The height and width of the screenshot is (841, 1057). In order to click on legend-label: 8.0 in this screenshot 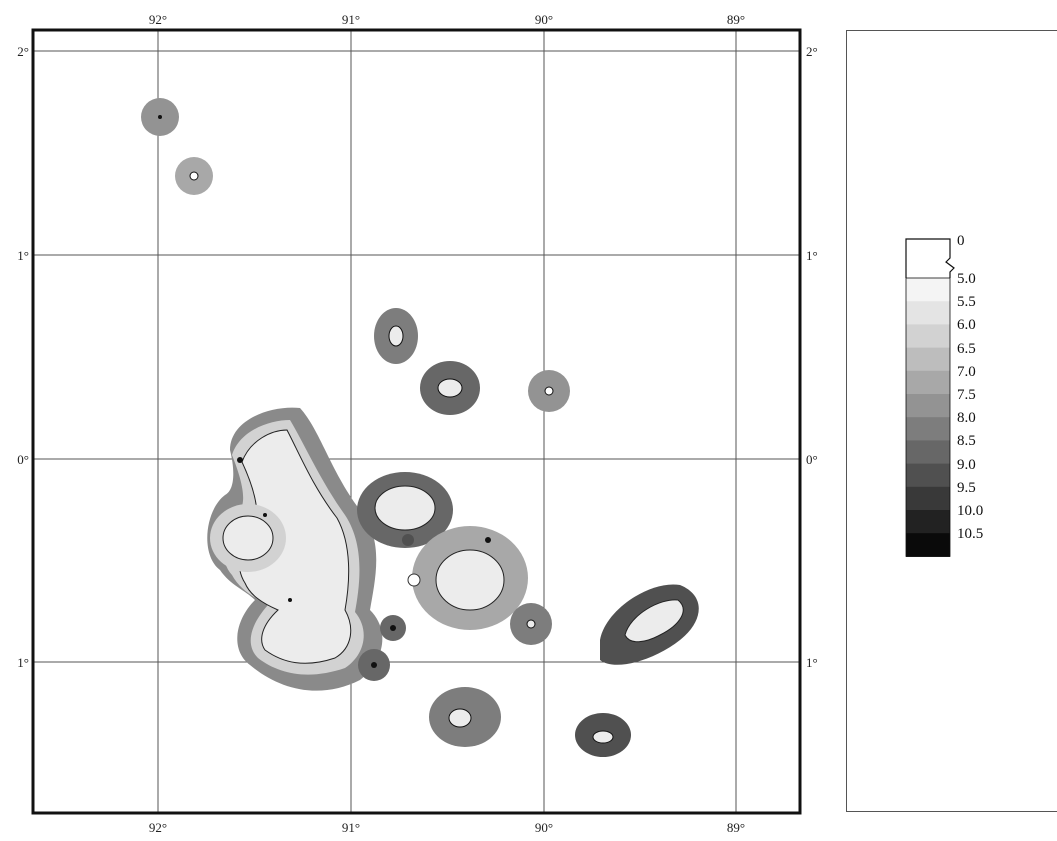, I will do `click(966, 418)`.